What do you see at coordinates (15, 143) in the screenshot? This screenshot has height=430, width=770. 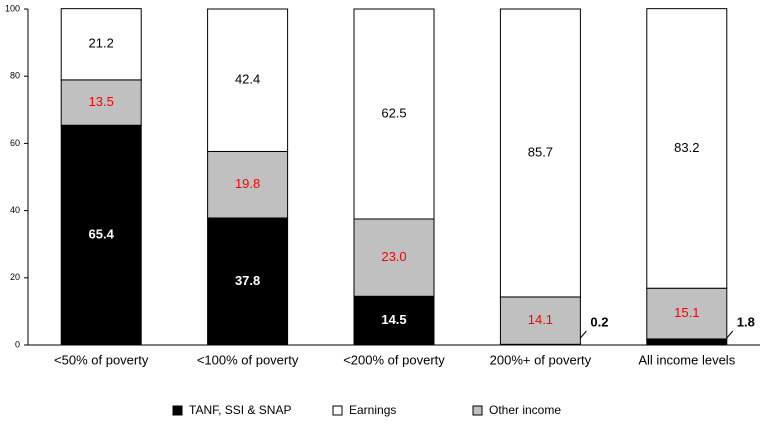 I see `y-tick-label: 60` at bounding box center [15, 143].